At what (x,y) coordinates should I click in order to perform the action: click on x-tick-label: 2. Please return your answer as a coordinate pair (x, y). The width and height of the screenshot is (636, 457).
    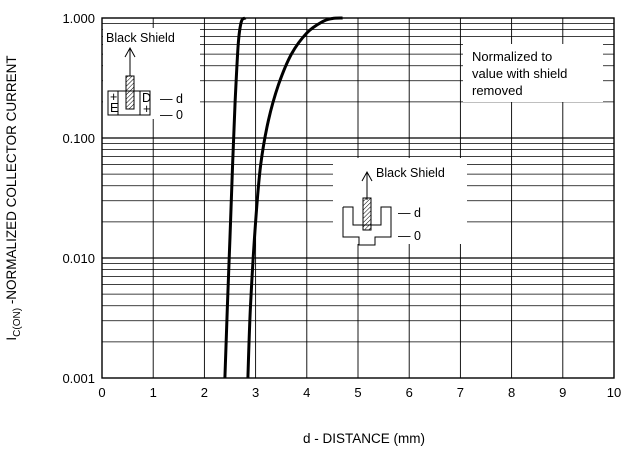
    Looking at the image, I should click on (204, 392).